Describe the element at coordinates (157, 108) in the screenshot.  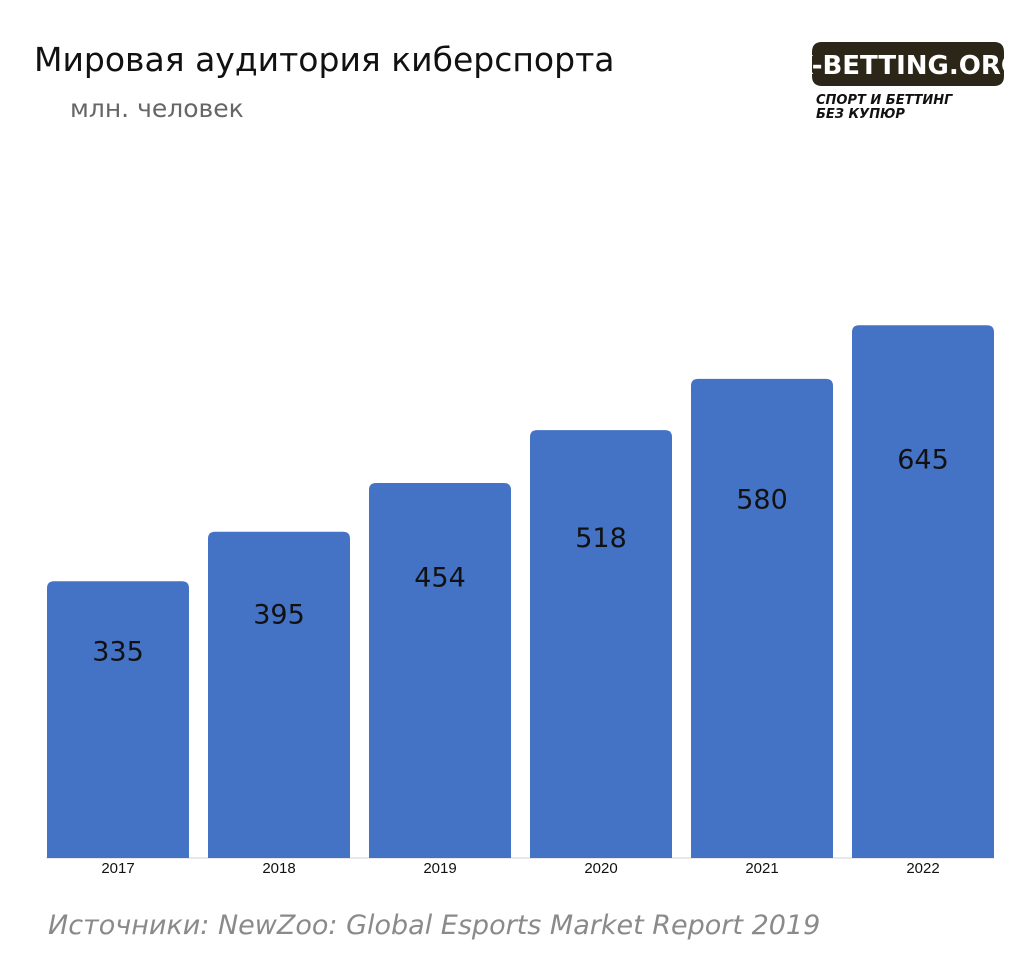
I see `chart-subtitle: млн. человек` at that location.